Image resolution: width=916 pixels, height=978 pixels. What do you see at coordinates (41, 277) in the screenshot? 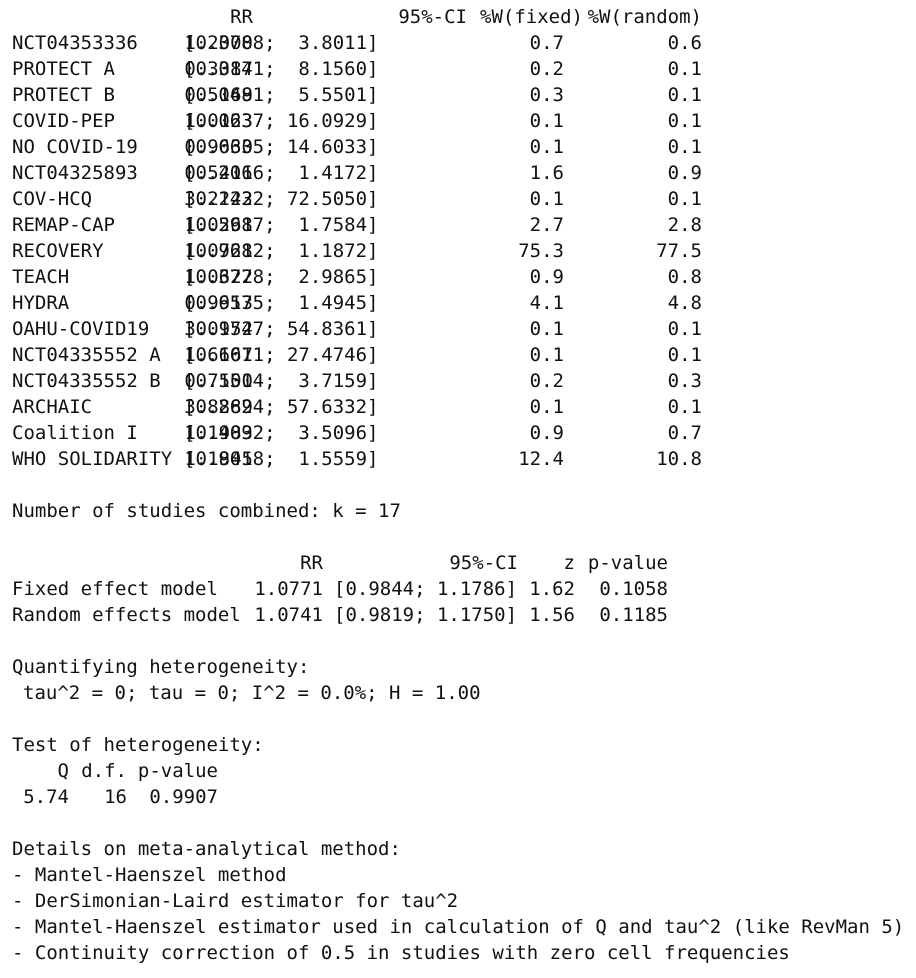
I see `study-name: TEACH` at bounding box center [41, 277].